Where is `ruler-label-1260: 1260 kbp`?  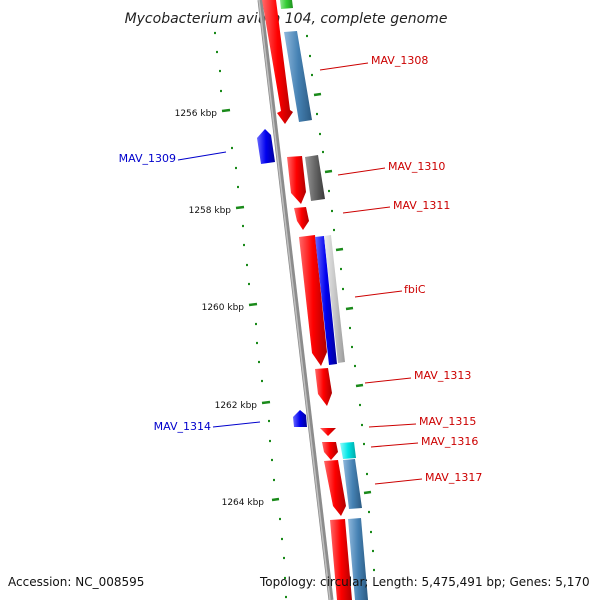 ruler-label-1260: 1260 kbp is located at coordinates (223, 308).